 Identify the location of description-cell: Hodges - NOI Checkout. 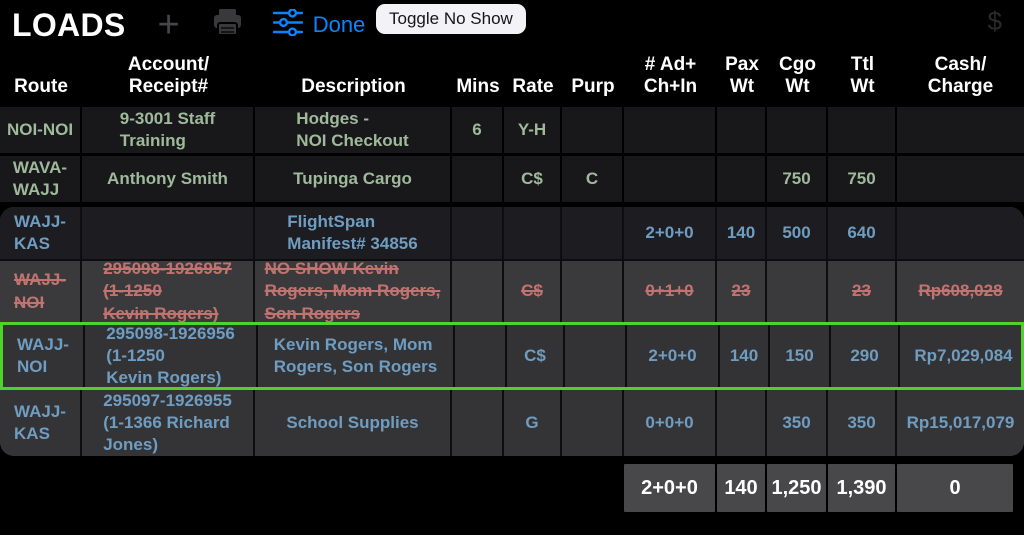
(353, 130).